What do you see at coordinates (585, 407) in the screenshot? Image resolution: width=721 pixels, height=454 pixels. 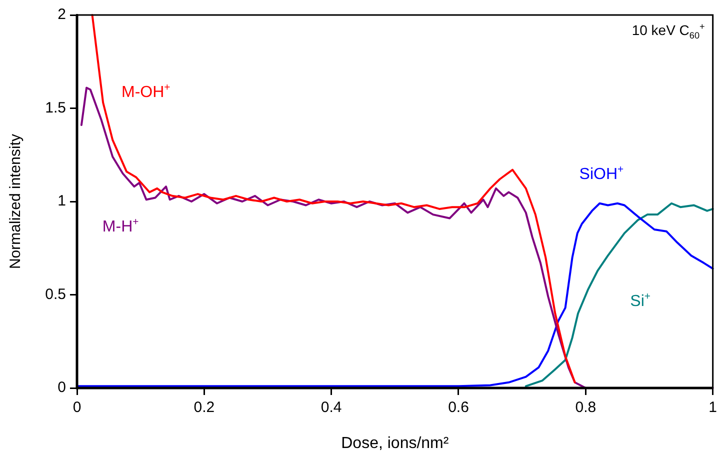 I see `x-tick-label: 0.8` at bounding box center [585, 407].